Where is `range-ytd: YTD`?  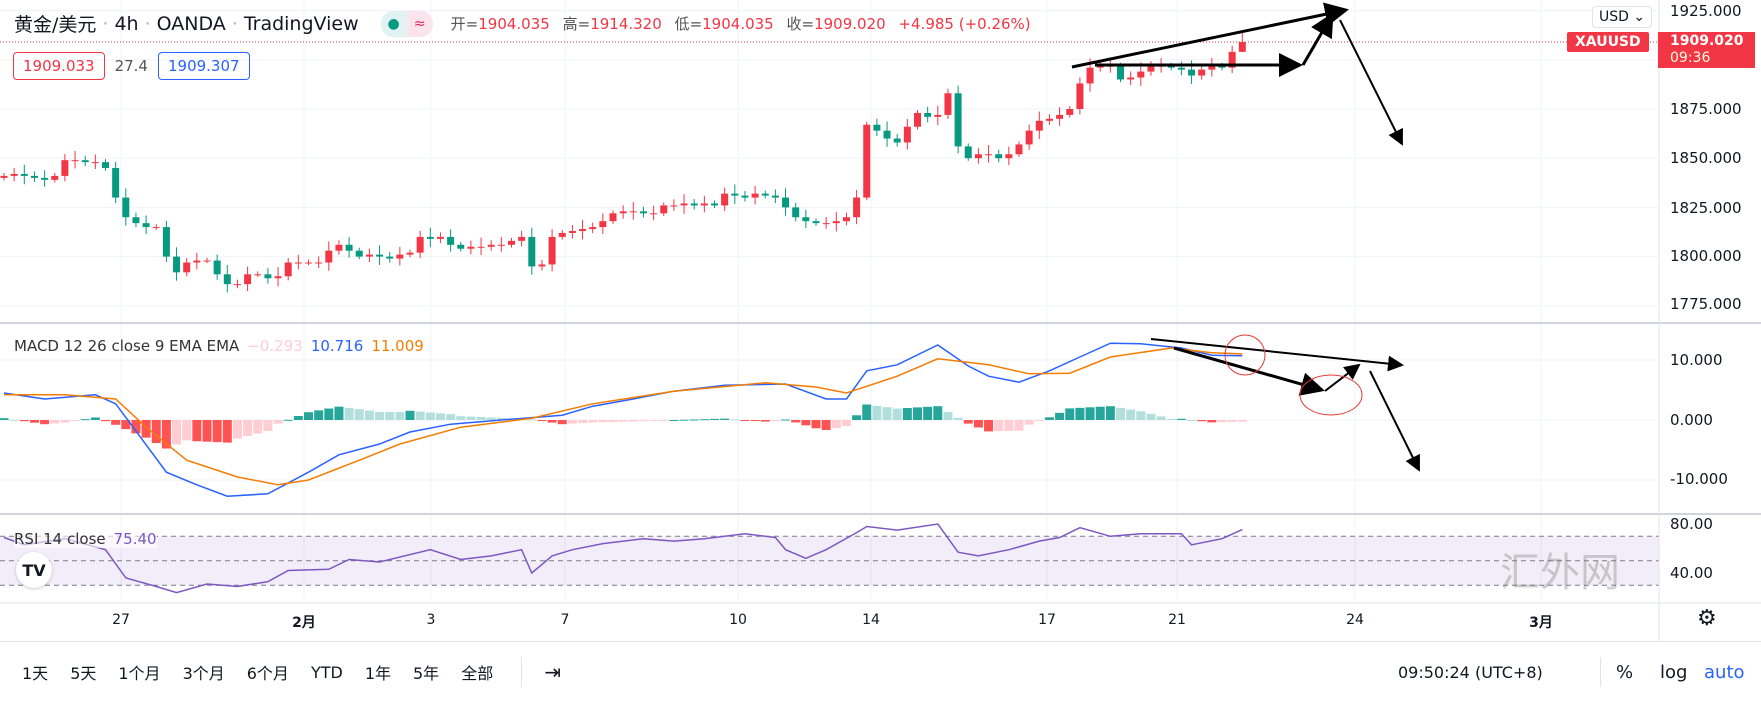 range-ytd: YTD is located at coordinates (326, 672).